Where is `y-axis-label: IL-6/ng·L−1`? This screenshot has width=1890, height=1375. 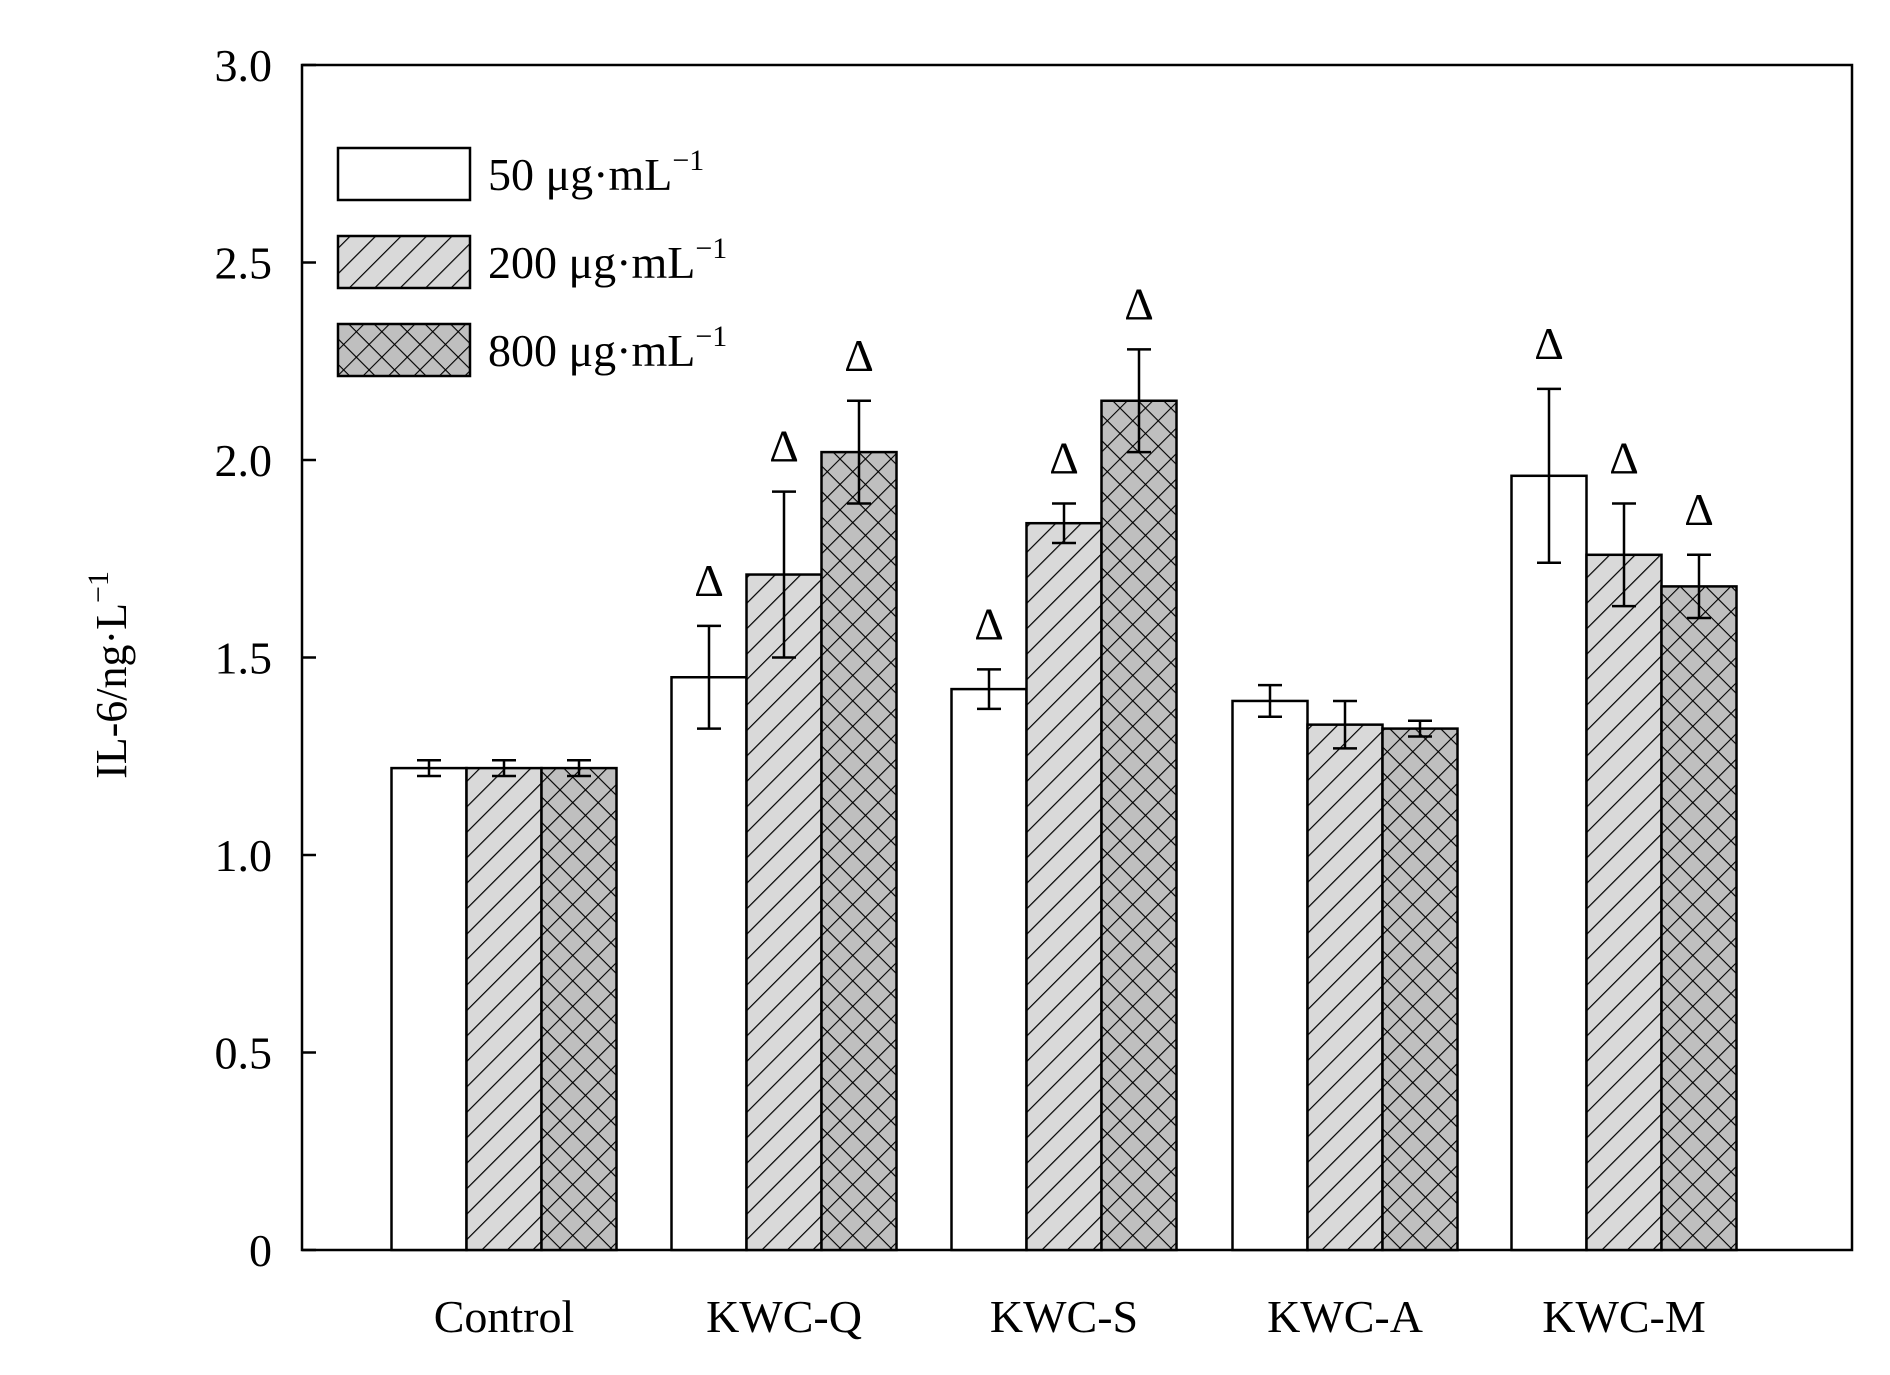 y-axis-label: IL-6/ng·L−1 is located at coordinates (109, 675).